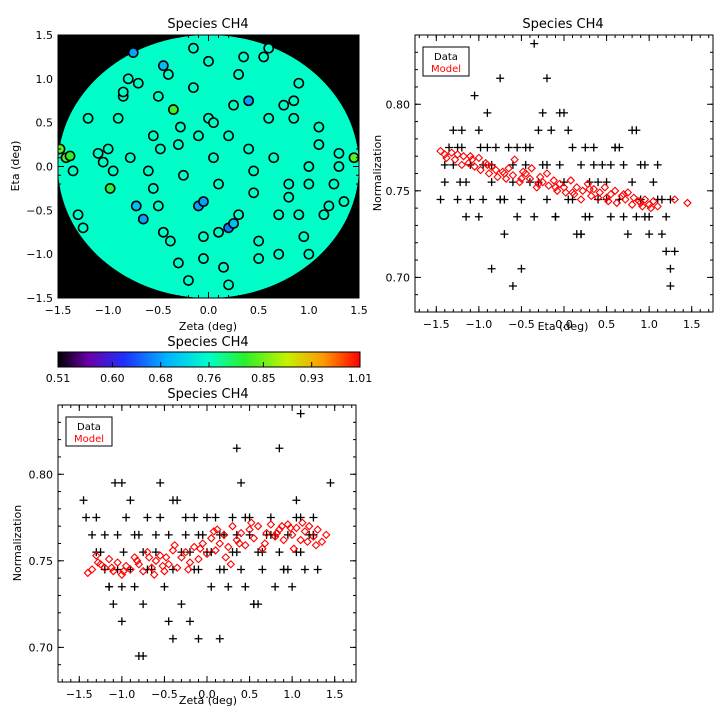 The height and width of the screenshot is (724, 720). Describe the element at coordinates (562, 24) in the screenshot. I see `eta-title: Species CH4` at that location.